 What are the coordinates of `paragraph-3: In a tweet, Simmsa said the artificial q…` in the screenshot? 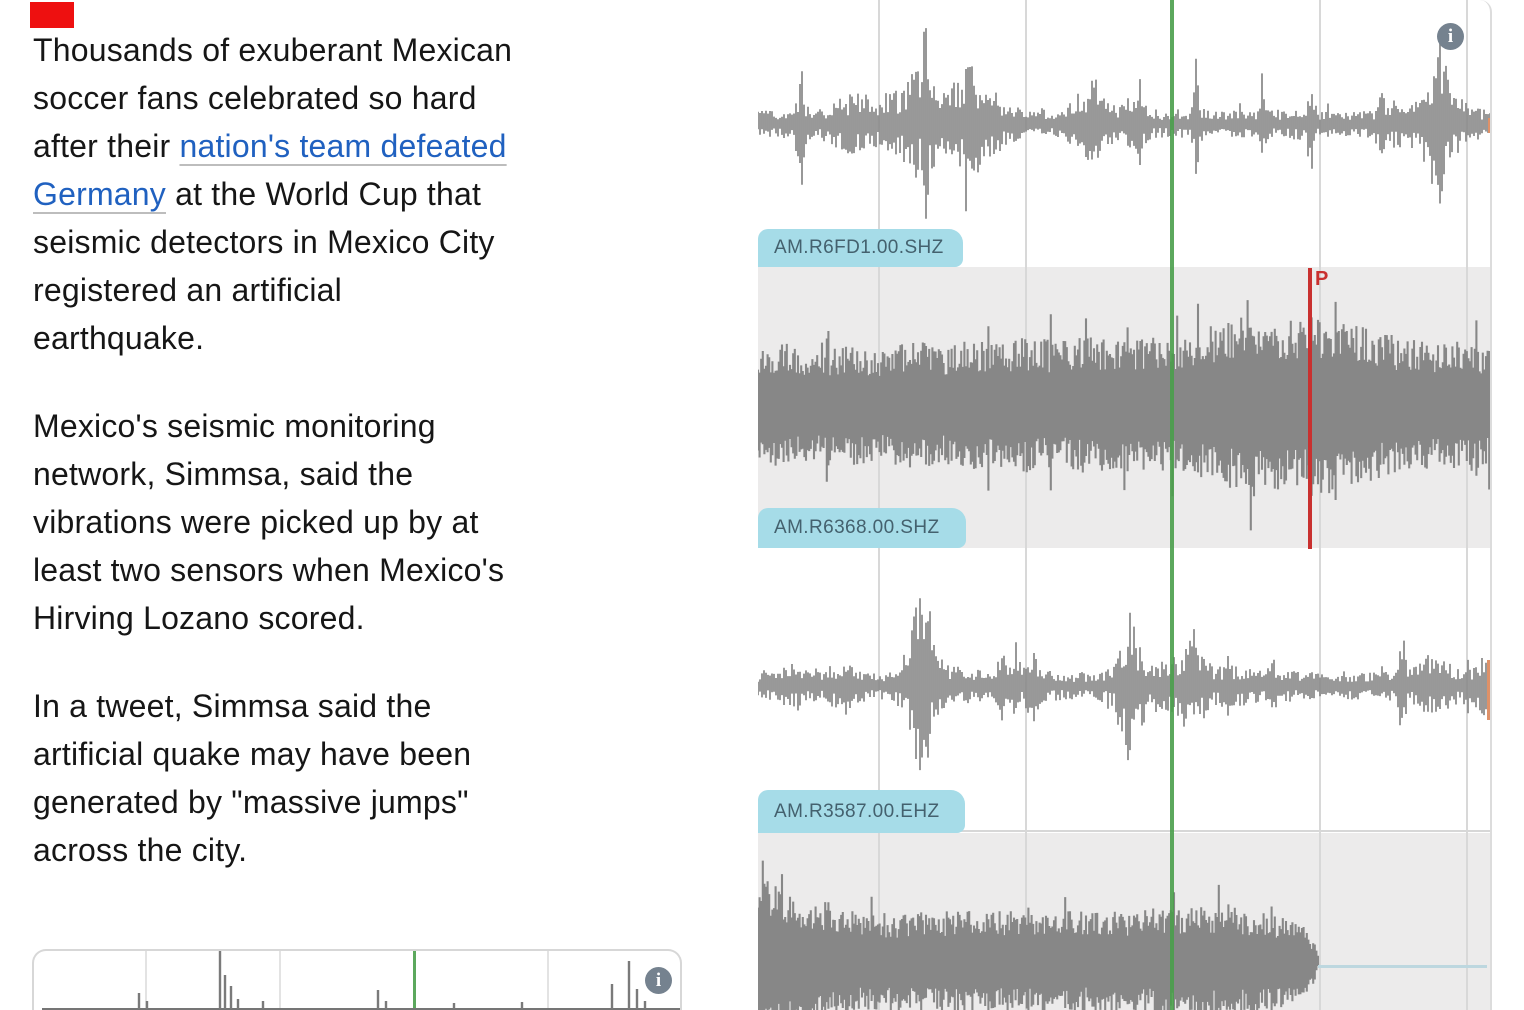 It's located at (252, 778).